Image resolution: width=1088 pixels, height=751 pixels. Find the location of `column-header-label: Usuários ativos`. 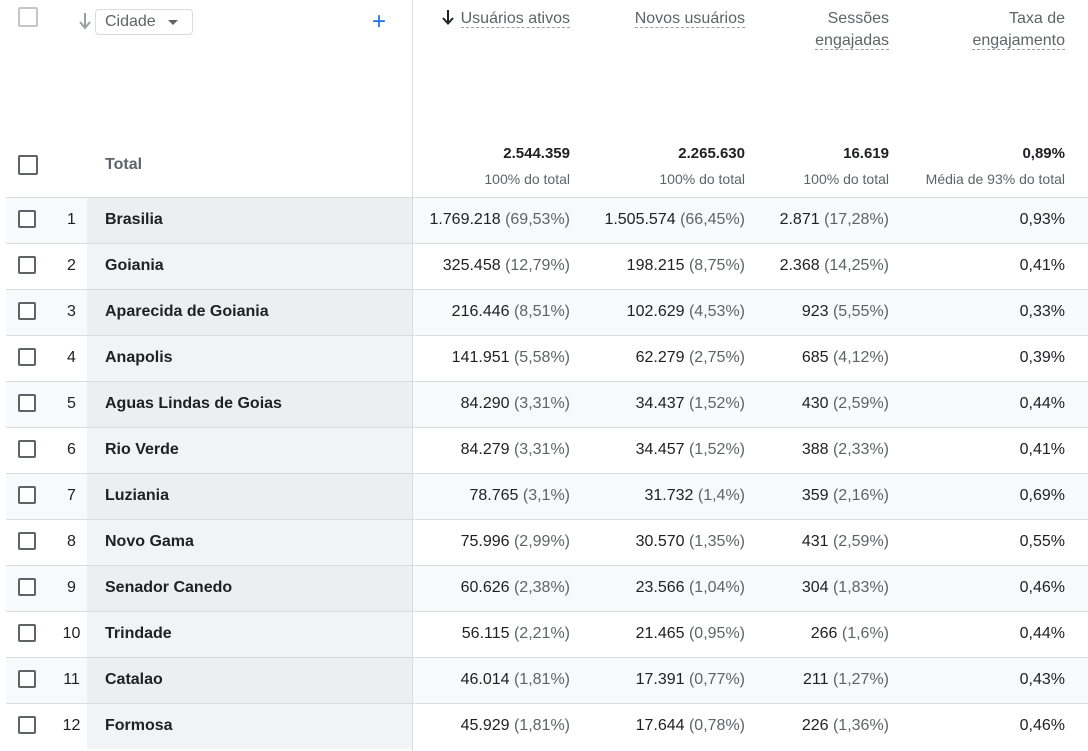

column-header-label: Usuários ativos is located at coordinates (515, 19).